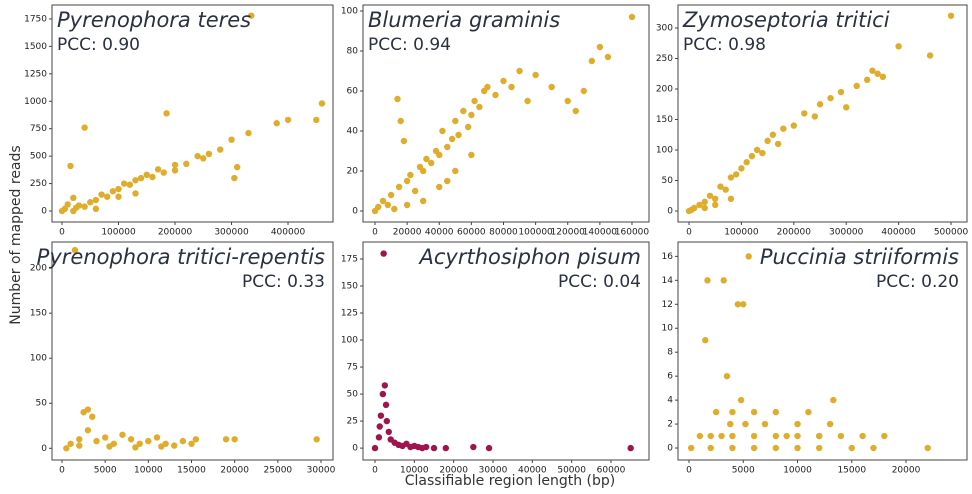 This screenshot has width=972, height=494. I want to click on x-tick-label: 160000, so click(632, 233).